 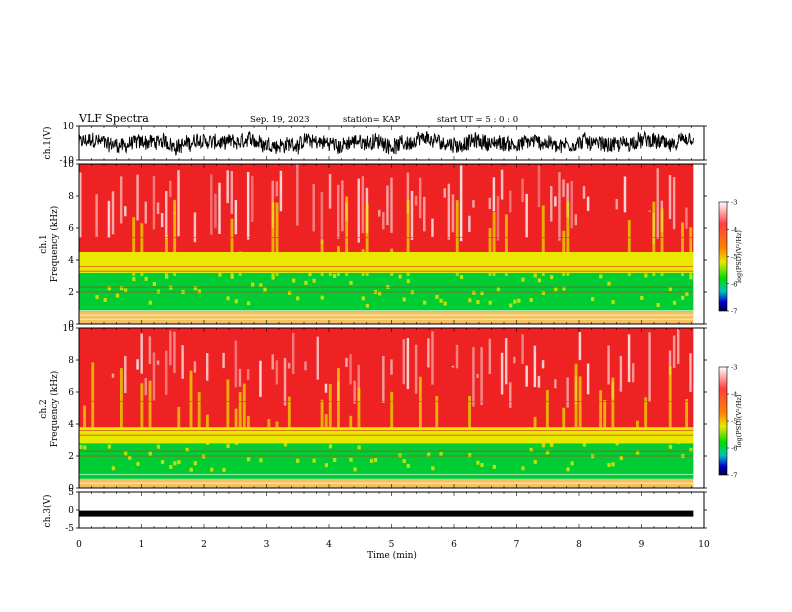 What do you see at coordinates (71, 361) in the screenshot?
I see `y-tick-label: 8` at bounding box center [71, 361].